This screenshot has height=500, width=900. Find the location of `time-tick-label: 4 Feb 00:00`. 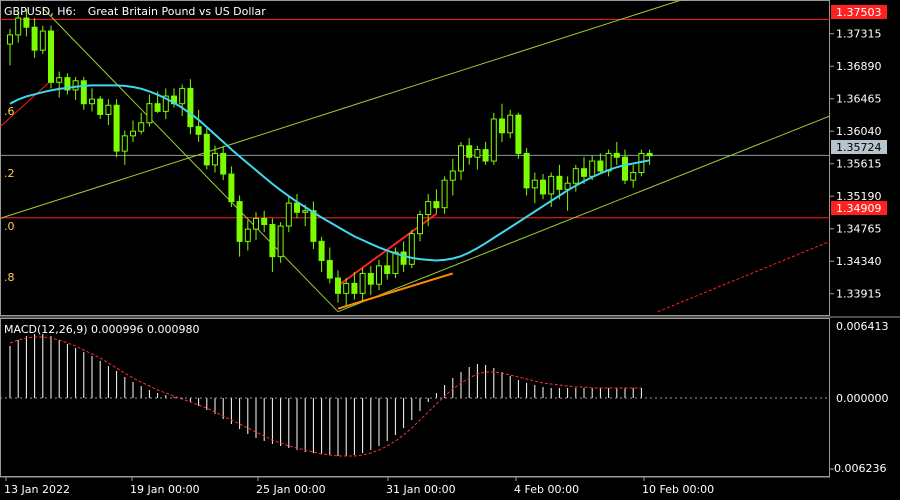

time-tick-label: 4 Feb 00:00 is located at coordinates (546, 489).